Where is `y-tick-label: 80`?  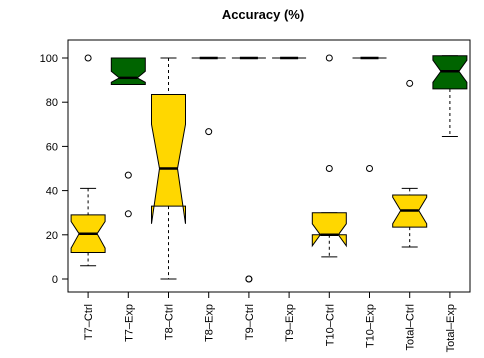
y-tick-label: 80 is located at coordinates (52, 103).